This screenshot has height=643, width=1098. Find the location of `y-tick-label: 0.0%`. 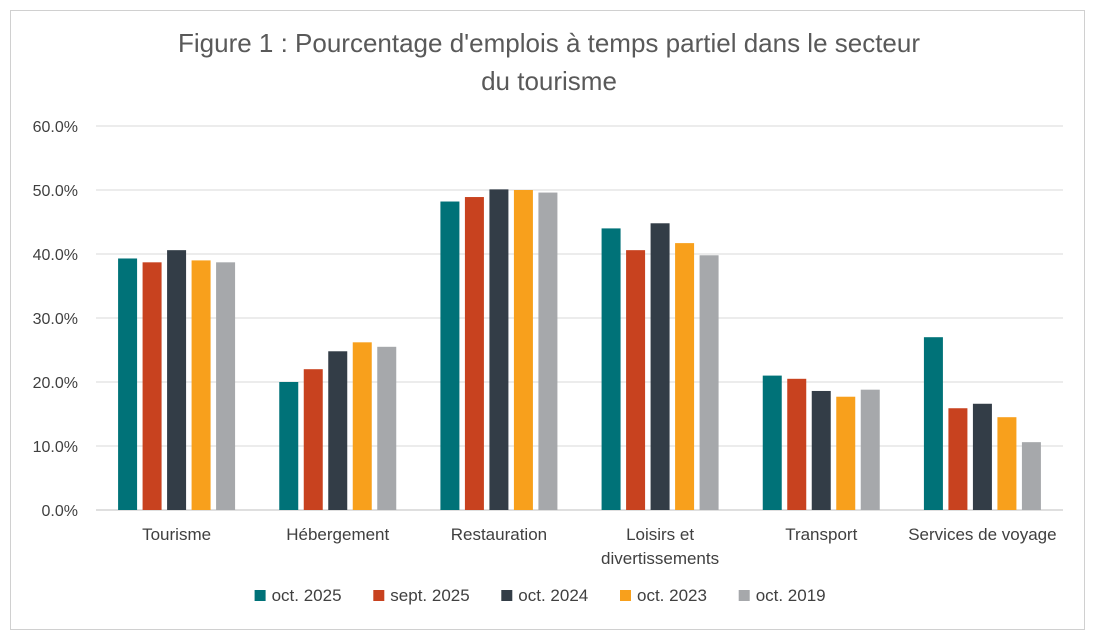

y-tick-label: 0.0% is located at coordinates (60, 511).